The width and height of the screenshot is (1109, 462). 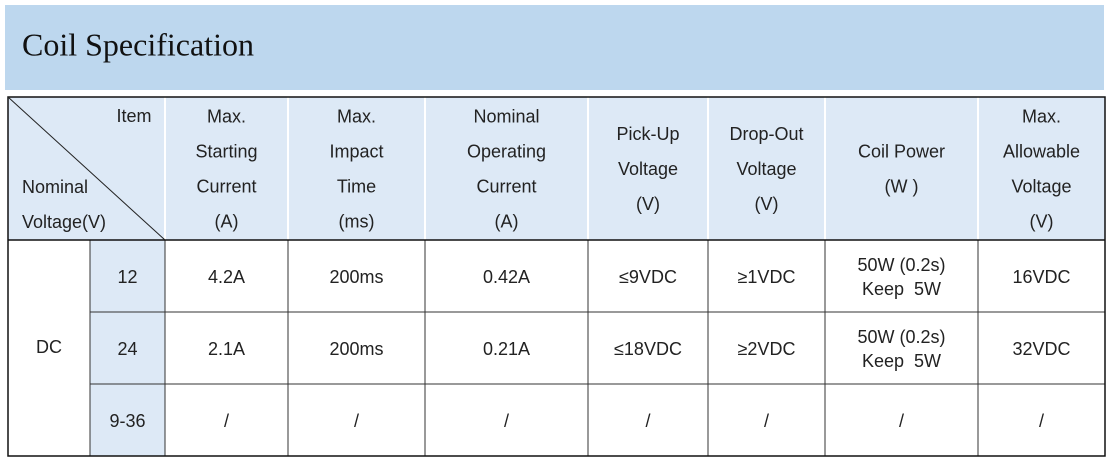 I want to click on column-header: Allowable, so click(x=1041, y=151).